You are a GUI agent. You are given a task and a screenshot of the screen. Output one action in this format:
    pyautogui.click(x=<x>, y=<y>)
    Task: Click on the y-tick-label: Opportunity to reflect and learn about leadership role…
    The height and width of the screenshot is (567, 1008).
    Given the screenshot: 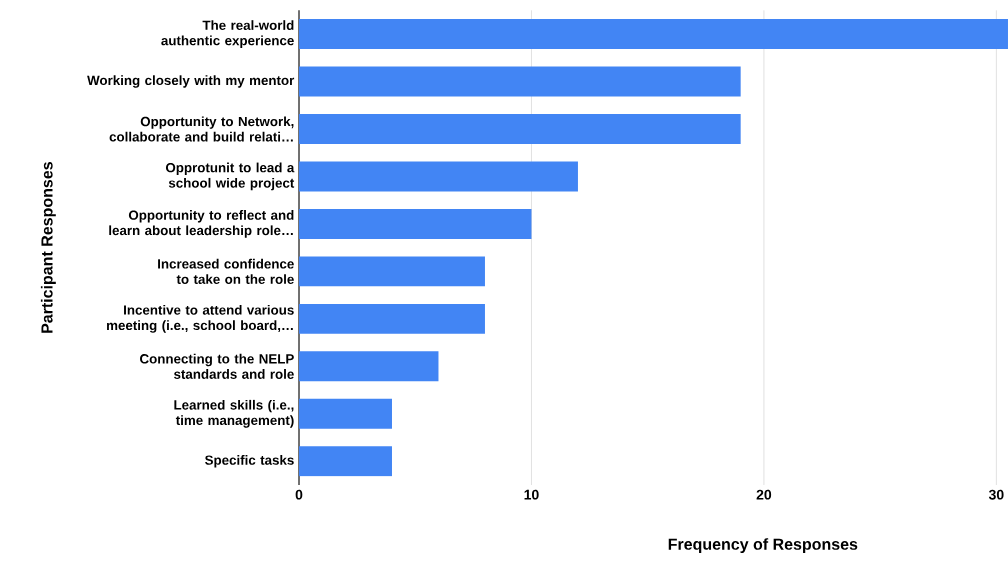 What is the action you would take?
    pyautogui.click(x=201, y=224)
    